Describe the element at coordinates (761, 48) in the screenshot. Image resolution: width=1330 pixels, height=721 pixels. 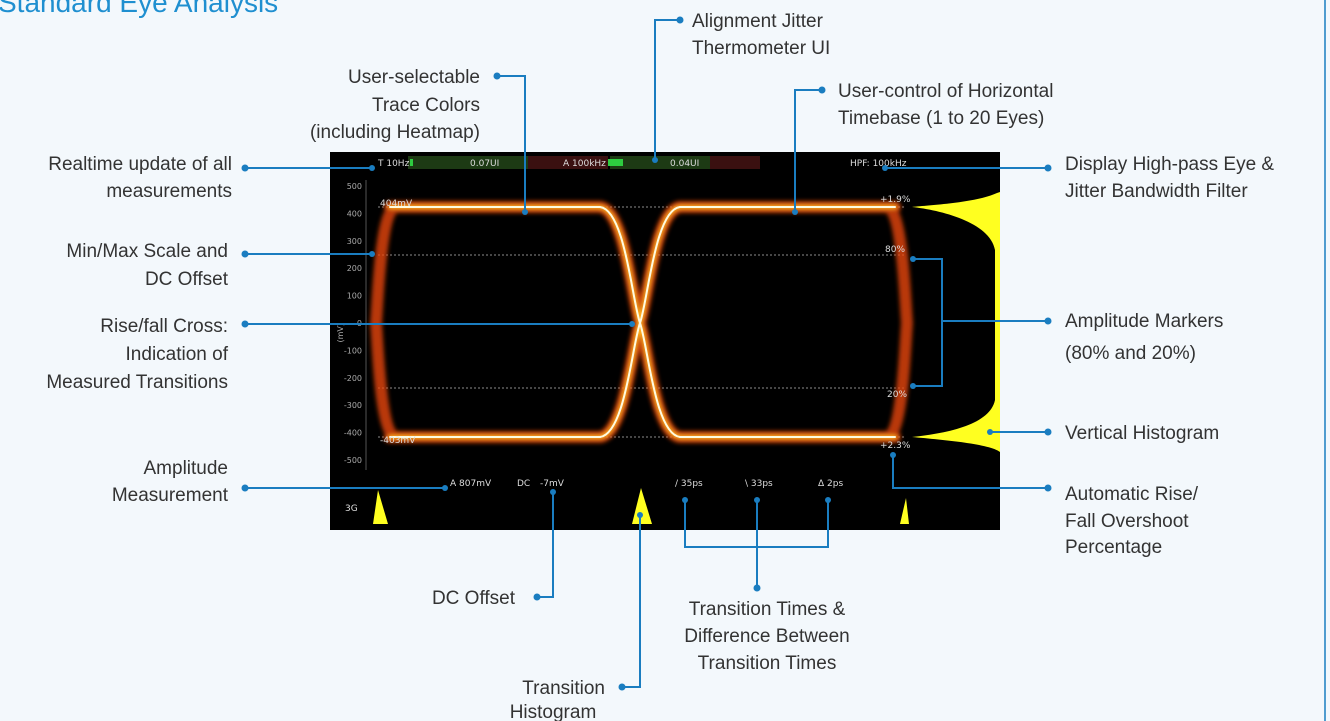
I see `callout: Thermometer UI` at that location.